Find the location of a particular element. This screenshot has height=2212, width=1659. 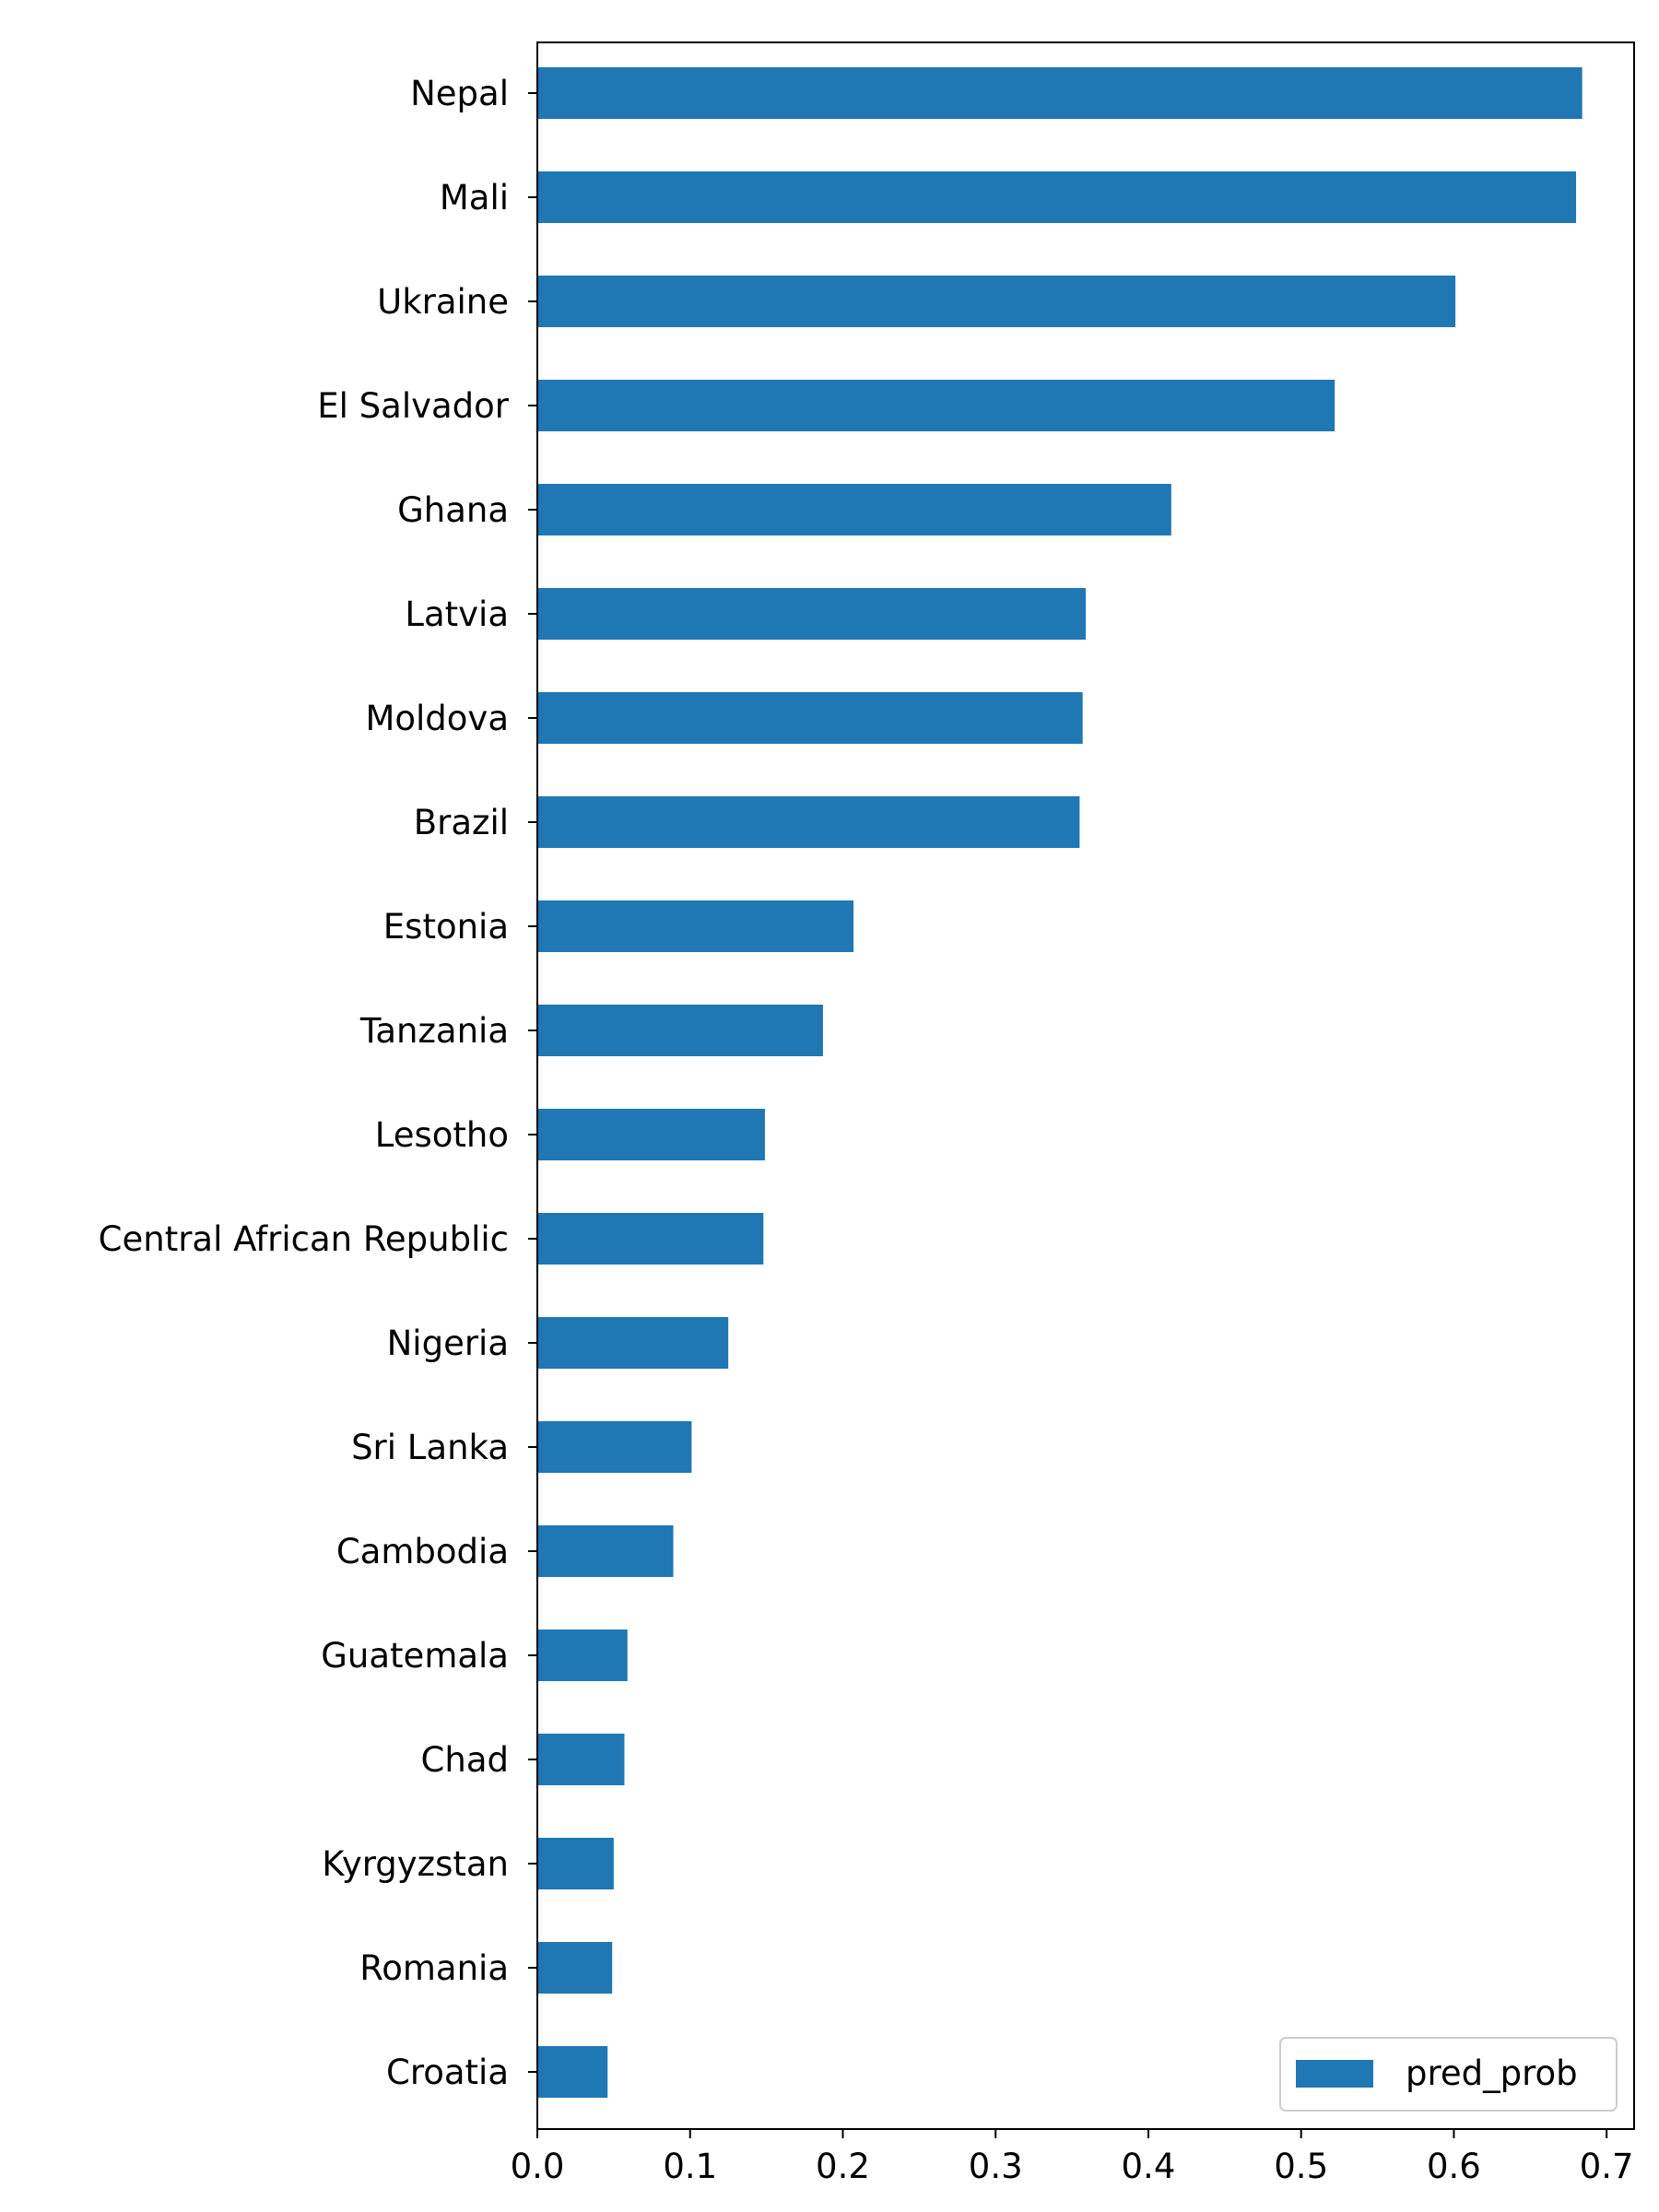

x-tick-label: 0.1 is located at coordinates (690, 2166).